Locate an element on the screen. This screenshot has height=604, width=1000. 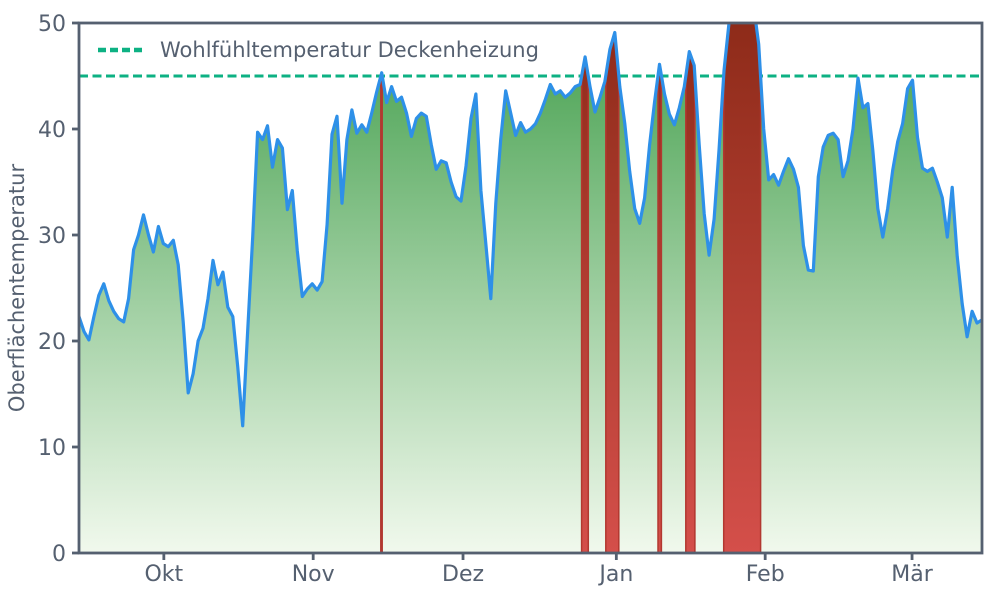
x-tick-label: Mär is located at coordinates (912, 574).